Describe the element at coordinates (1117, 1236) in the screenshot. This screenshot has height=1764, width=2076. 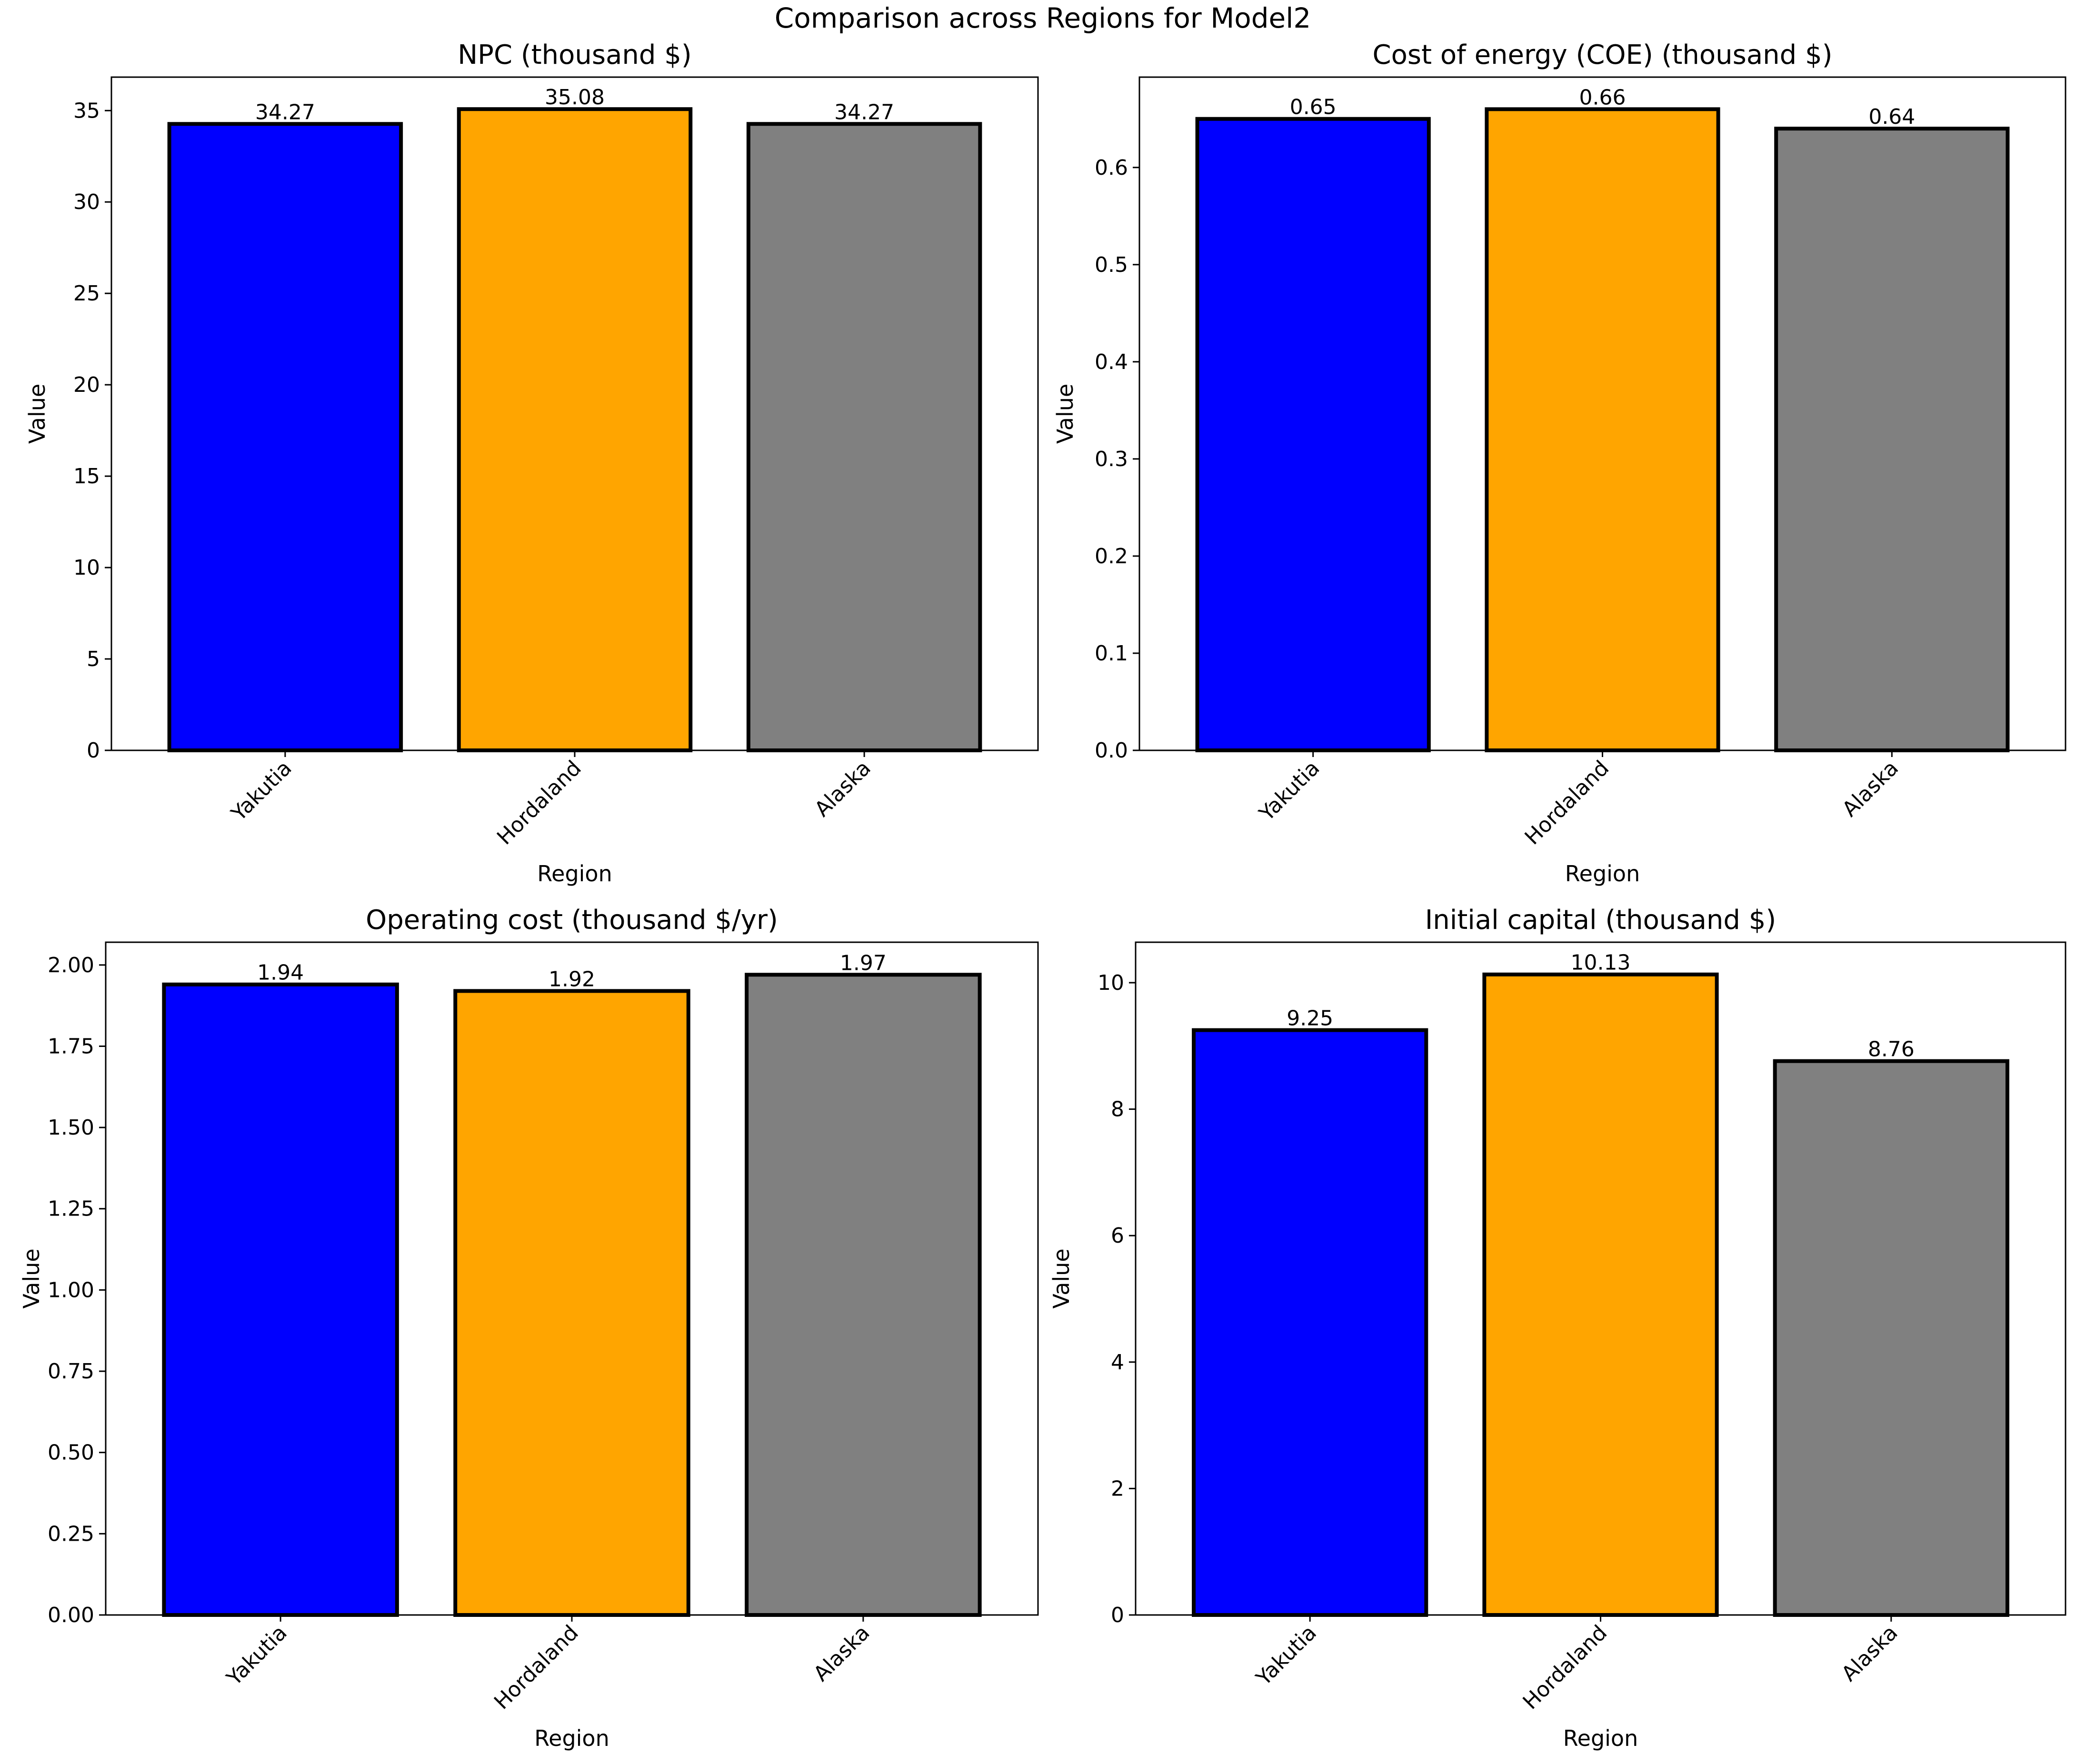
I see `y-tick-label: 6` at that location.